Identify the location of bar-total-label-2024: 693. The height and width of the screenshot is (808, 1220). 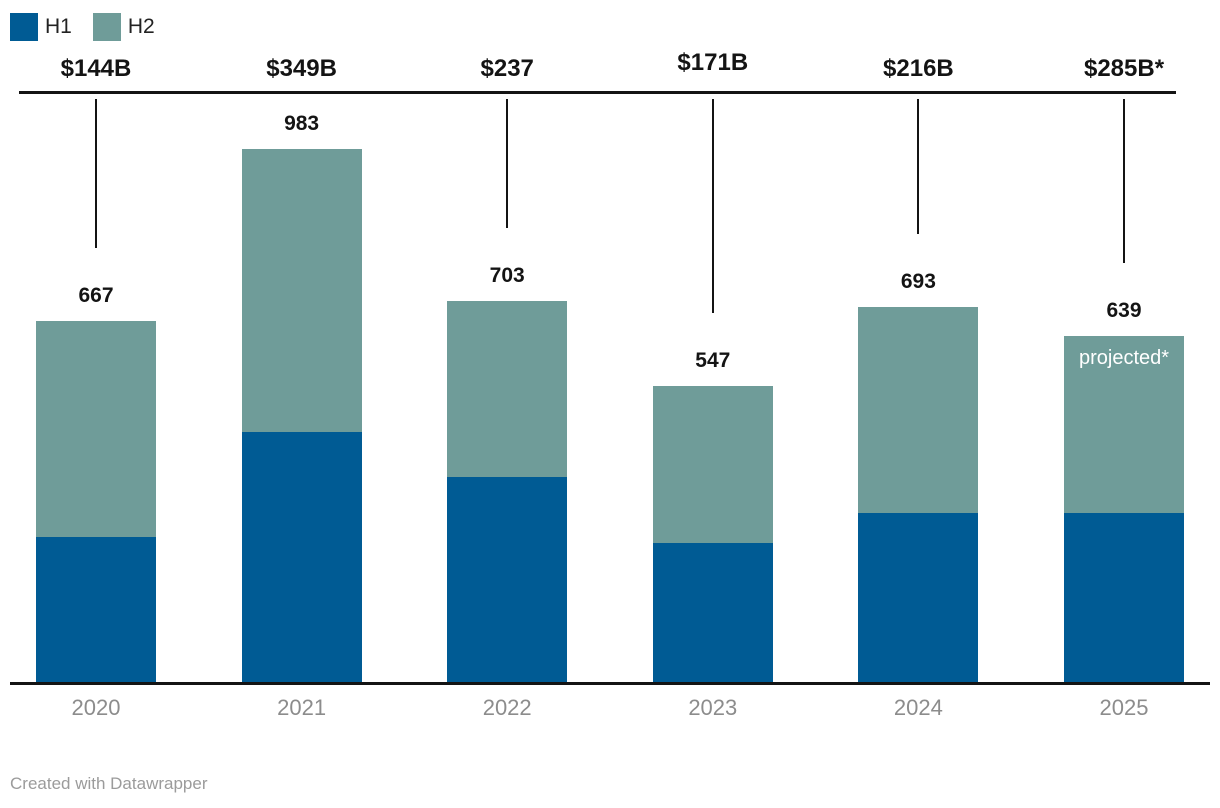
(918, 281).